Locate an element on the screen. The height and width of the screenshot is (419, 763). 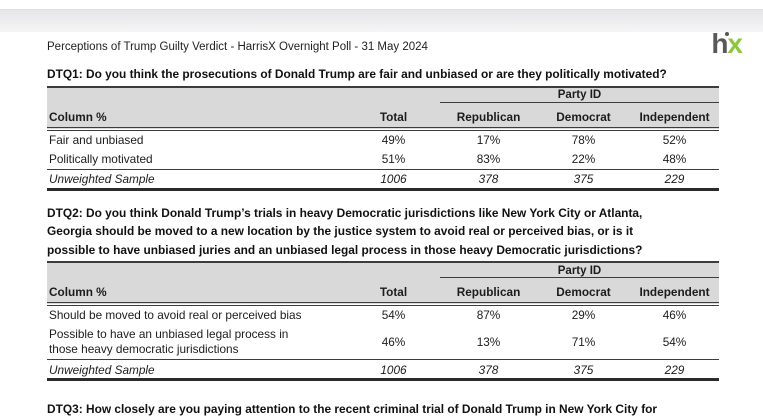
harrisx-logo-x: x is located at coordinates (735, 43).